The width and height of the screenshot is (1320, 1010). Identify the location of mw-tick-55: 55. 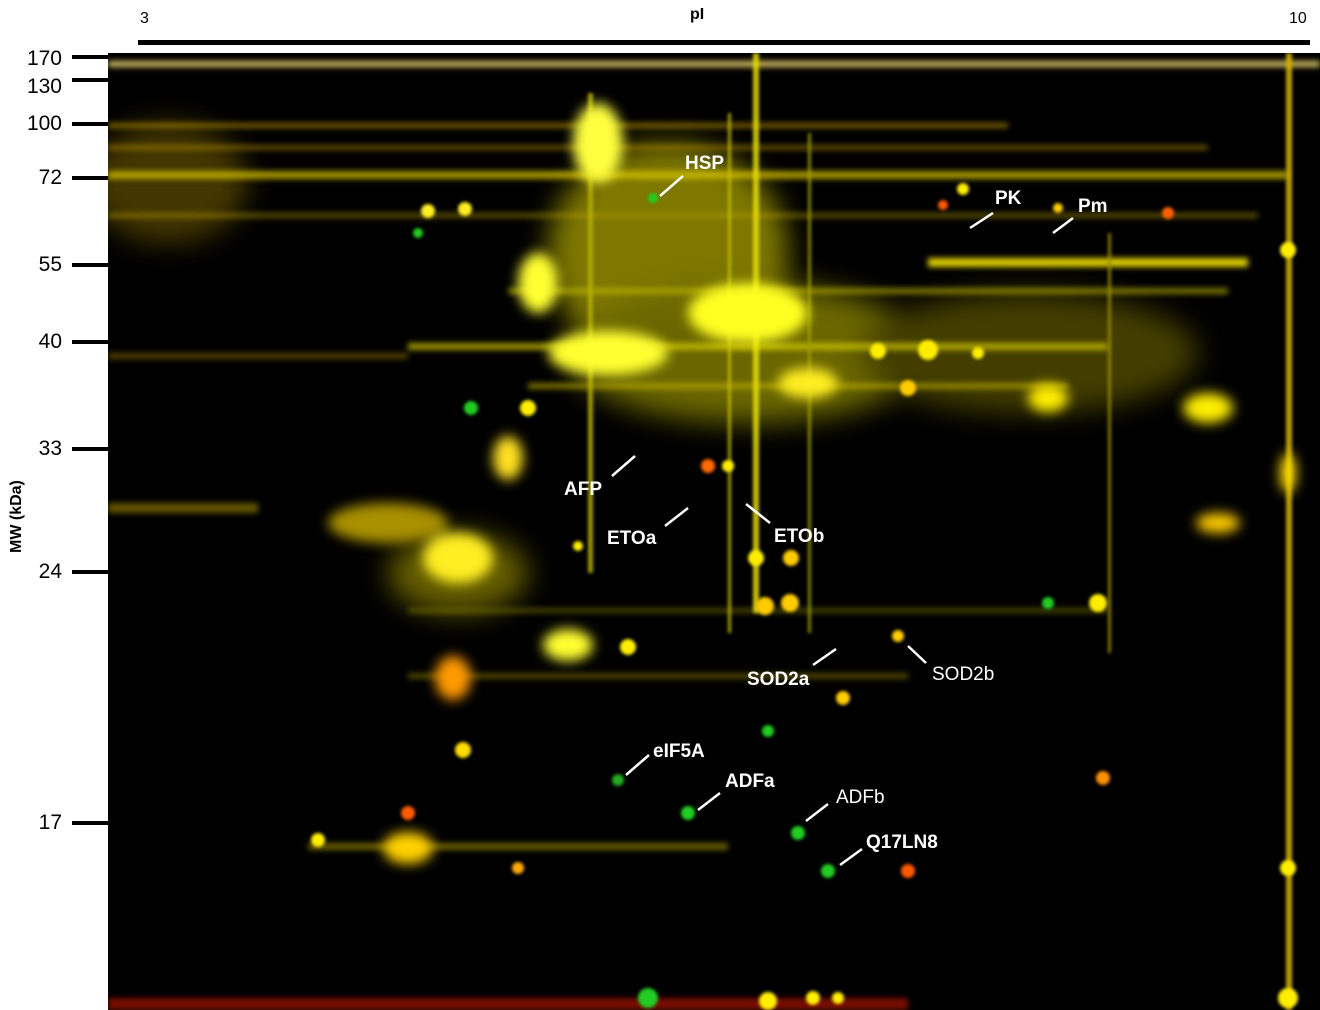
(50, 264).